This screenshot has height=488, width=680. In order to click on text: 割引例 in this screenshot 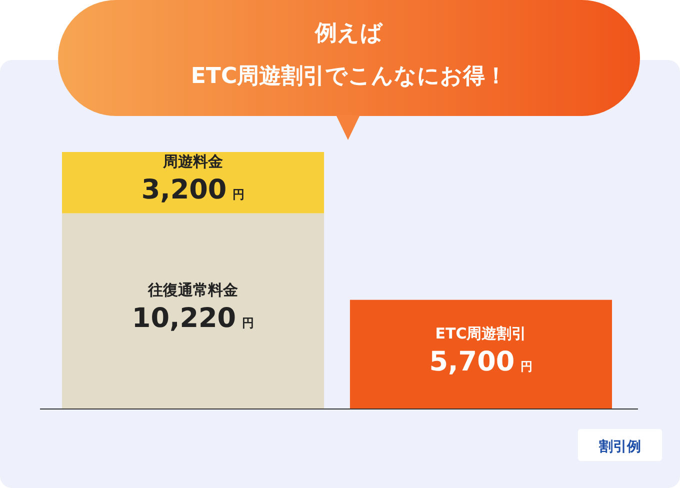, I will do `click(619, 446)`.